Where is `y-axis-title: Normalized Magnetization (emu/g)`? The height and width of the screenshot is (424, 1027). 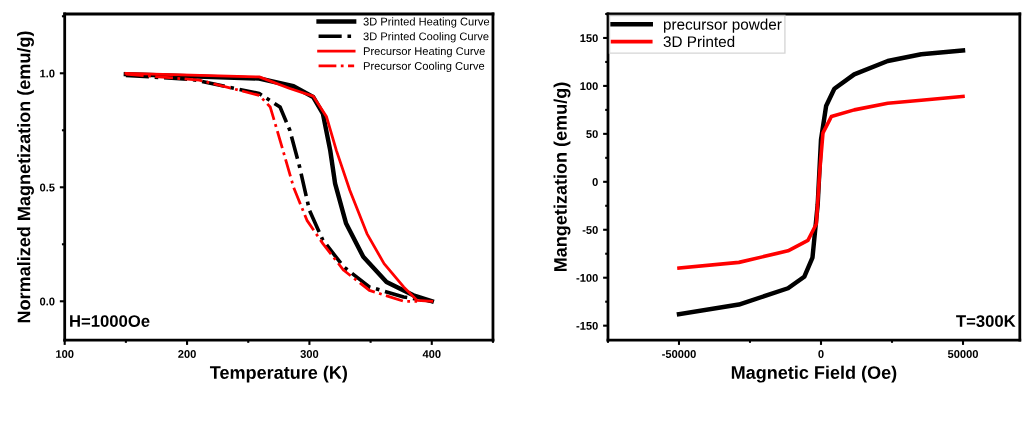
y-axis-title: Normalized Magnetization (emu/g) is located at coordinates (25, 177).